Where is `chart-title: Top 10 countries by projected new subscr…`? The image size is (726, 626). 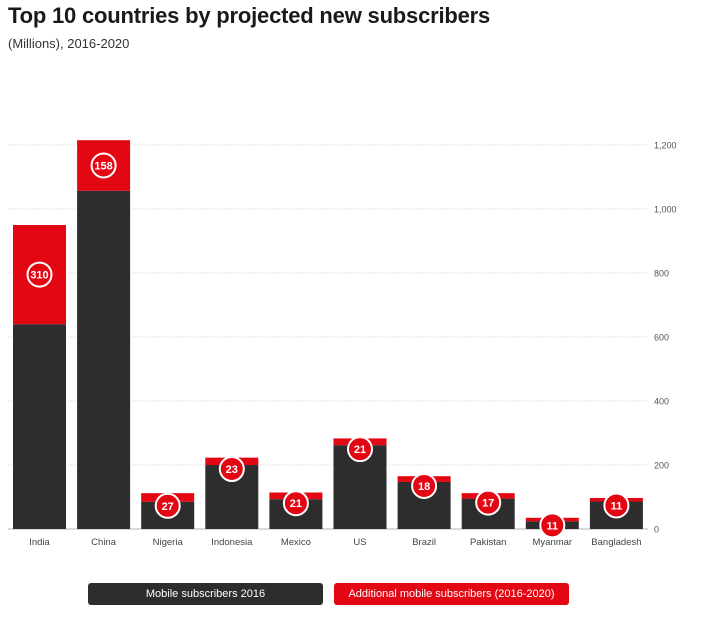 chart-title: Top 10 countries by projected new subscr… is located at coordinates (249, 15).